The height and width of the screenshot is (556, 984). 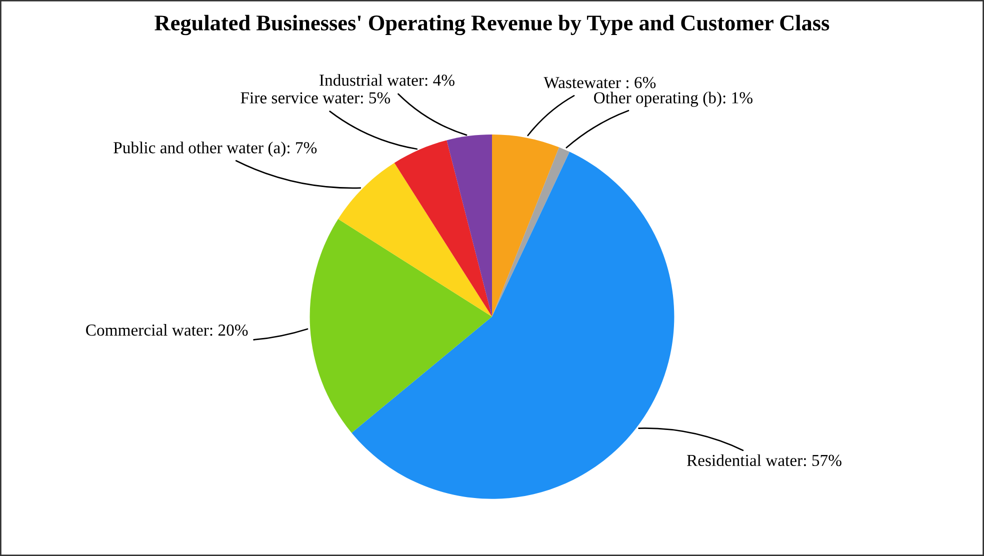 What do you see at coordinates (215, 149) in the screenshot?
I see `slice-label: Public and other water (a): 7%` at bounding box center [215, 149].